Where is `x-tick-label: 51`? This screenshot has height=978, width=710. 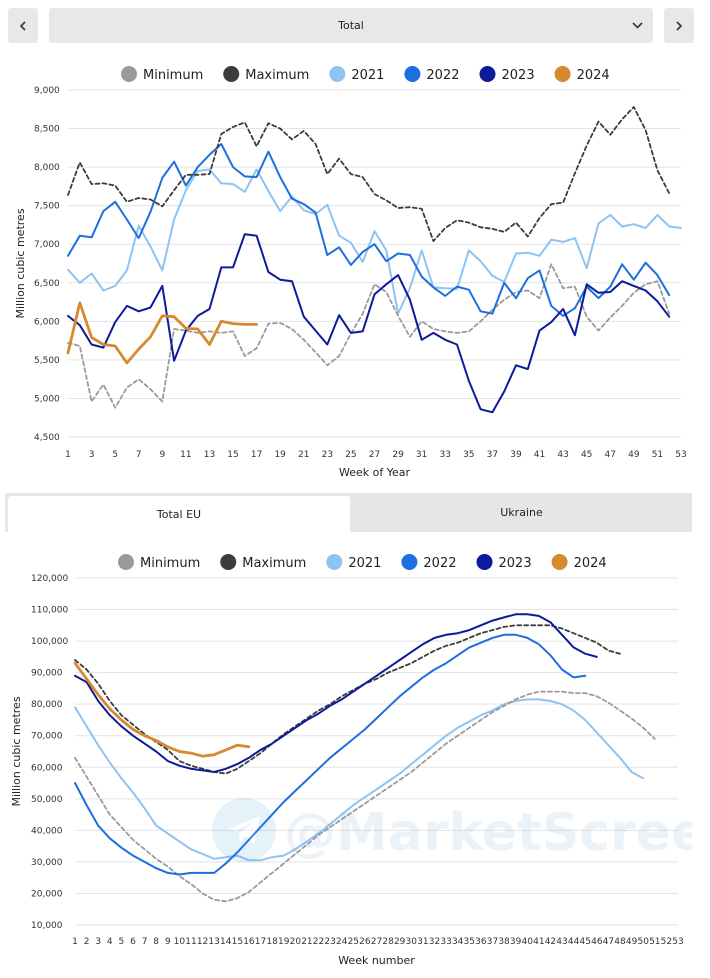 x-tick-label: 51 is located at coordinates (657, 455).